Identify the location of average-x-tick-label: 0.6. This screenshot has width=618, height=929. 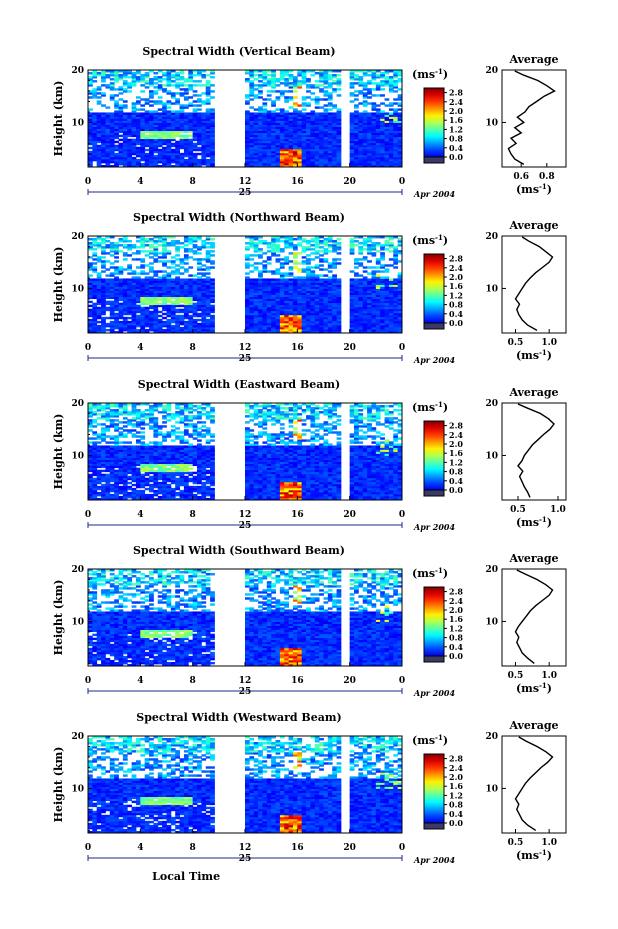
(521, 177).